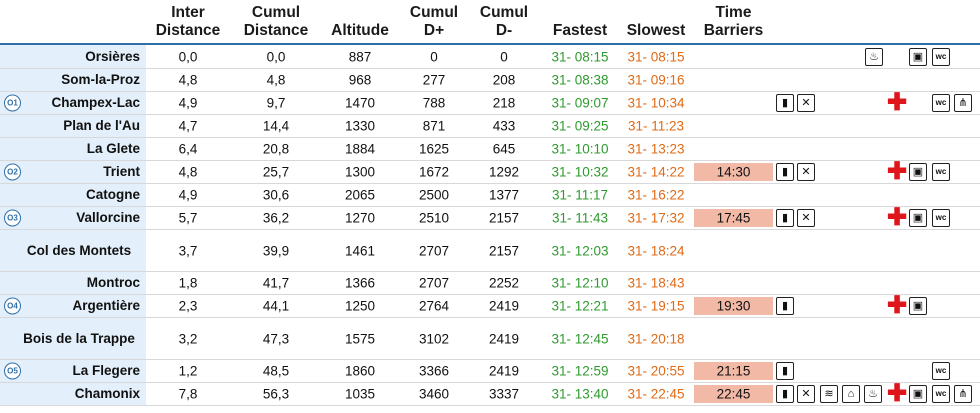 Image resolution: width=980 pixels, height=413 pixels. What do you see at coordinates (733, 394) in the screenshot?
I see `time-barrier-cell: 22:45` at bounding box center [733, 394].